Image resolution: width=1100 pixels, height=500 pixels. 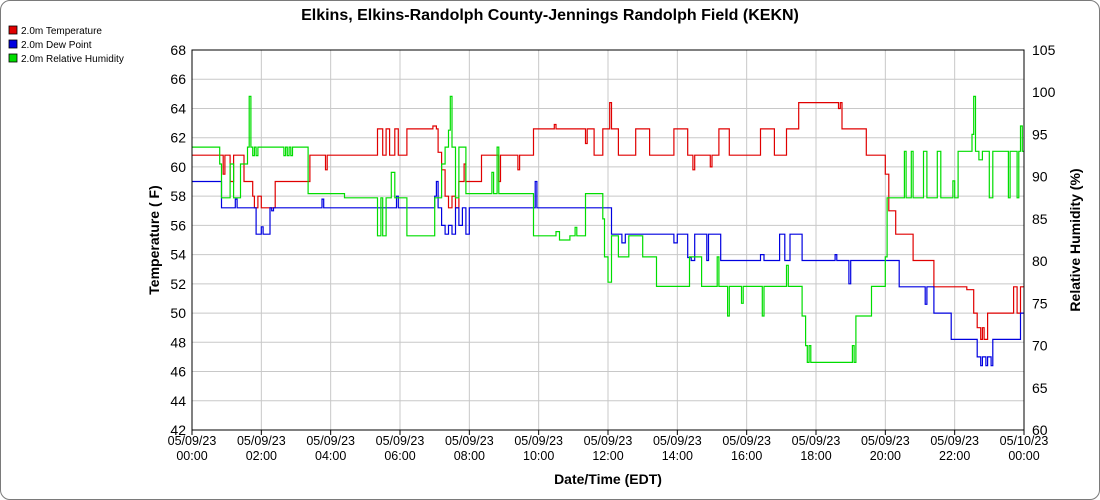 I want to click on y-axis-right-ticks: 60 65 70 75 80 85 90 95 100 105, so click(x=1044, y=240).